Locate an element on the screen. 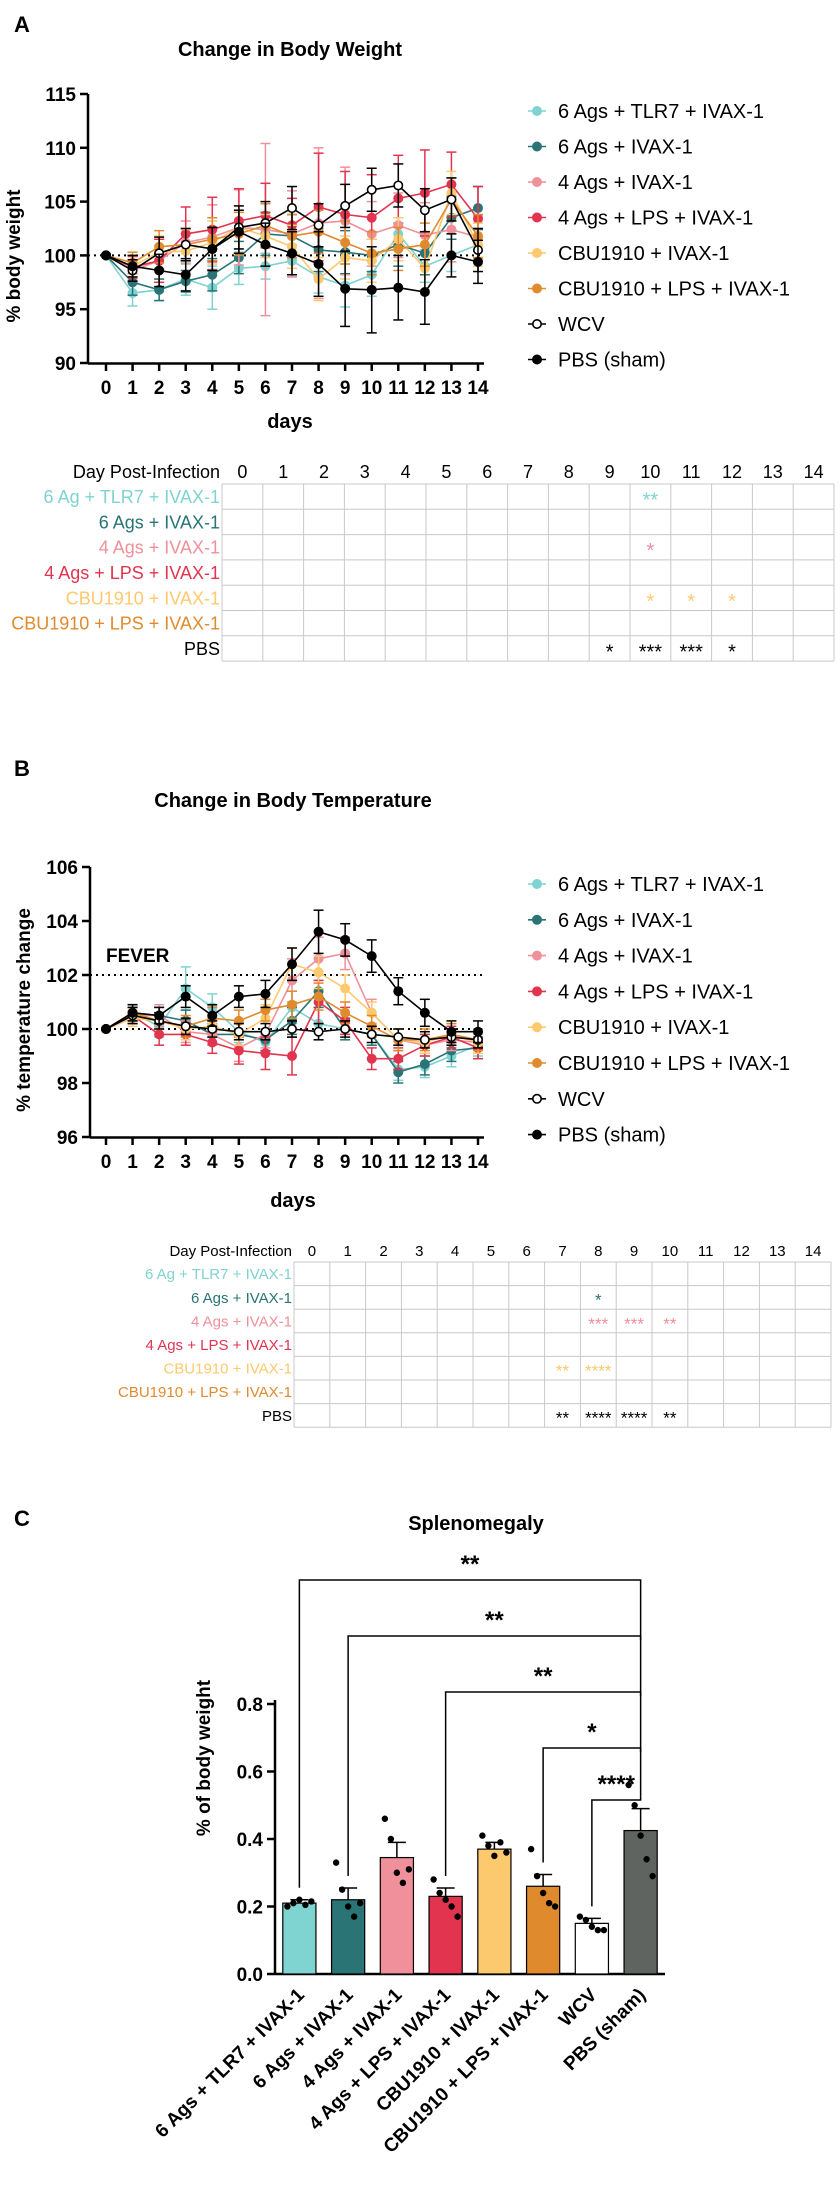 Image resolution: width=840 pixels, height=2207 pixels. splenomegaly-title: Splenomegaly is located at coordinates (476, 1524).